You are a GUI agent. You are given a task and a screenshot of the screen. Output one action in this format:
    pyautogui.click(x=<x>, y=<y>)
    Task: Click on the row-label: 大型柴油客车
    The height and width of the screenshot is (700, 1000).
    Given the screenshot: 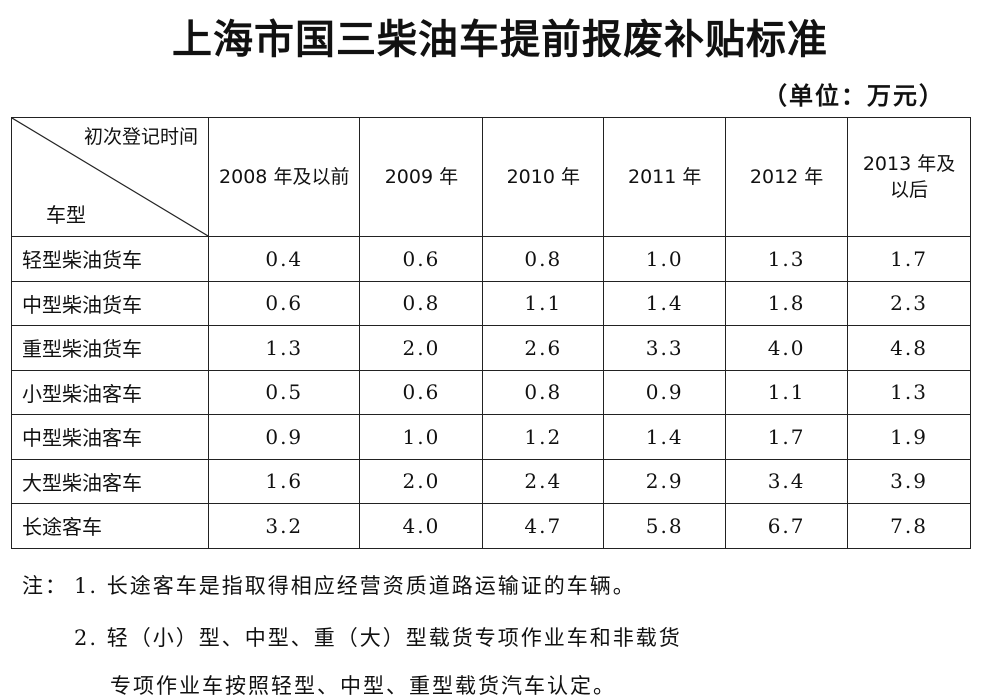 What is the action you would take?
    pyautogui.click(x=110, y=481)
    